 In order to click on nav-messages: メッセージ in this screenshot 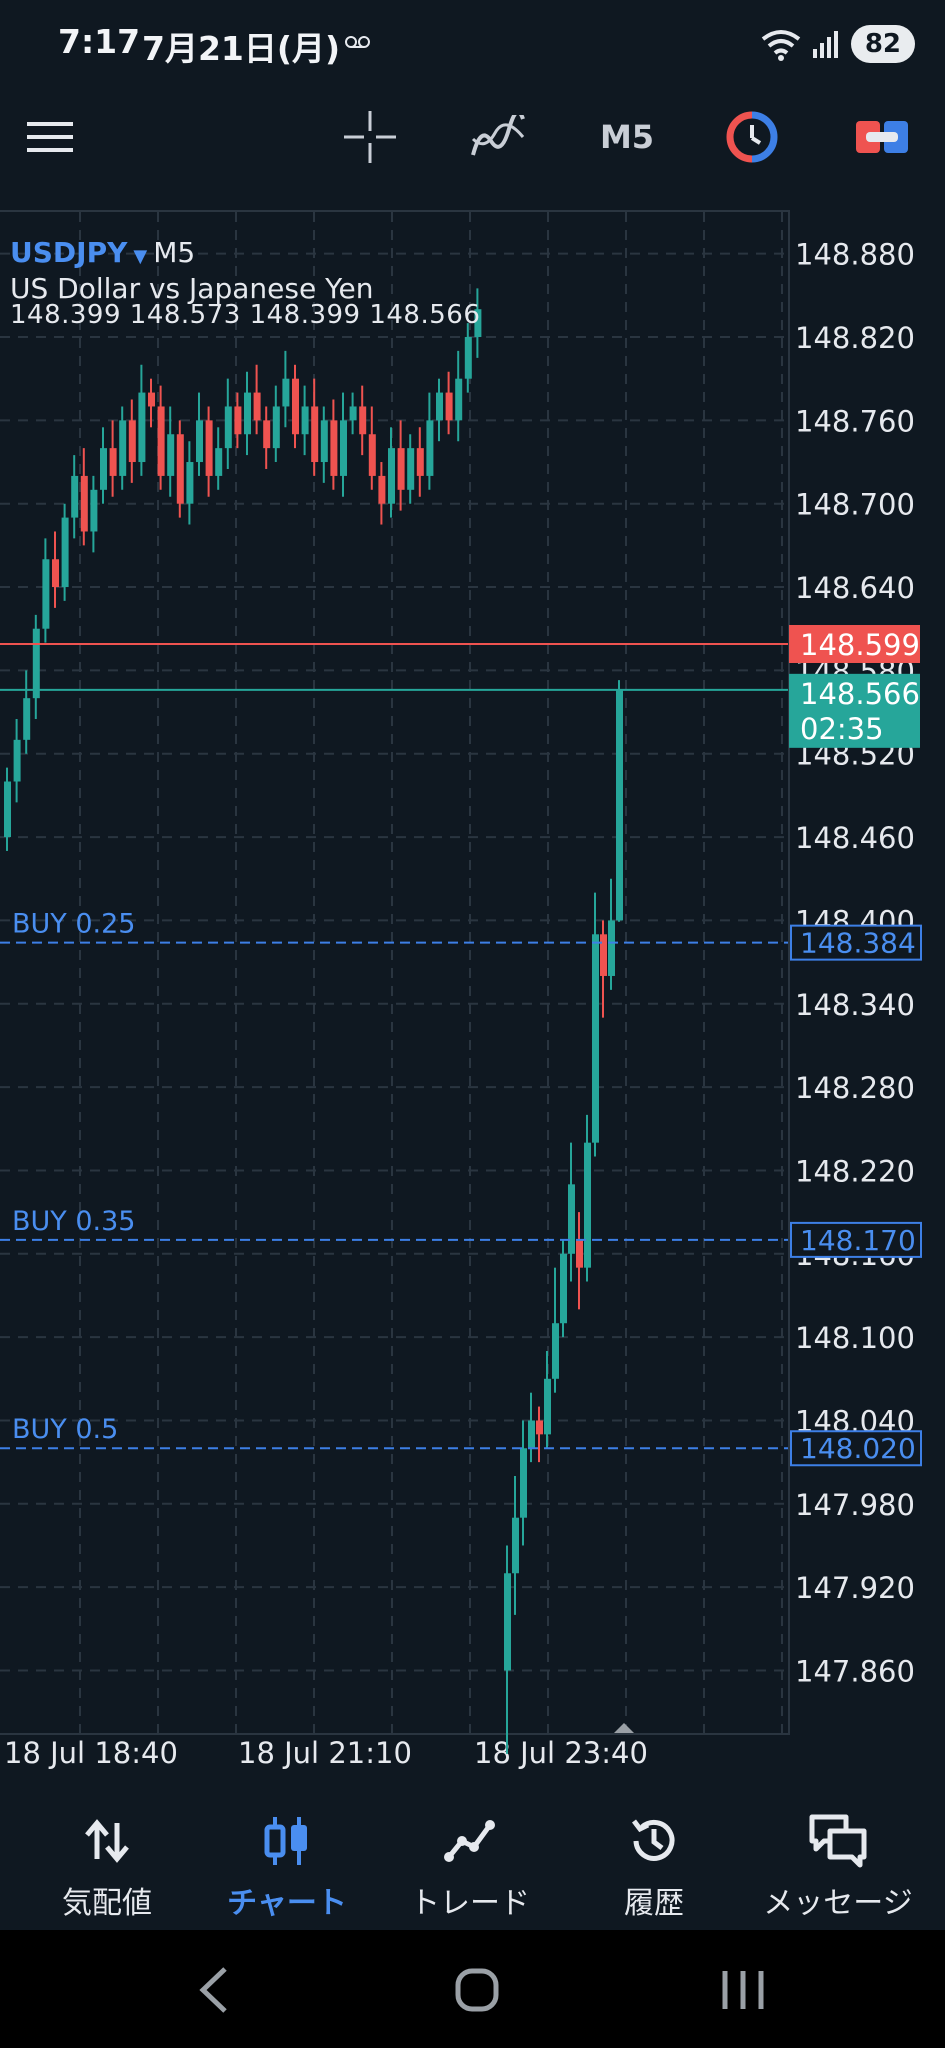, I will do `click(838, 1867)`.